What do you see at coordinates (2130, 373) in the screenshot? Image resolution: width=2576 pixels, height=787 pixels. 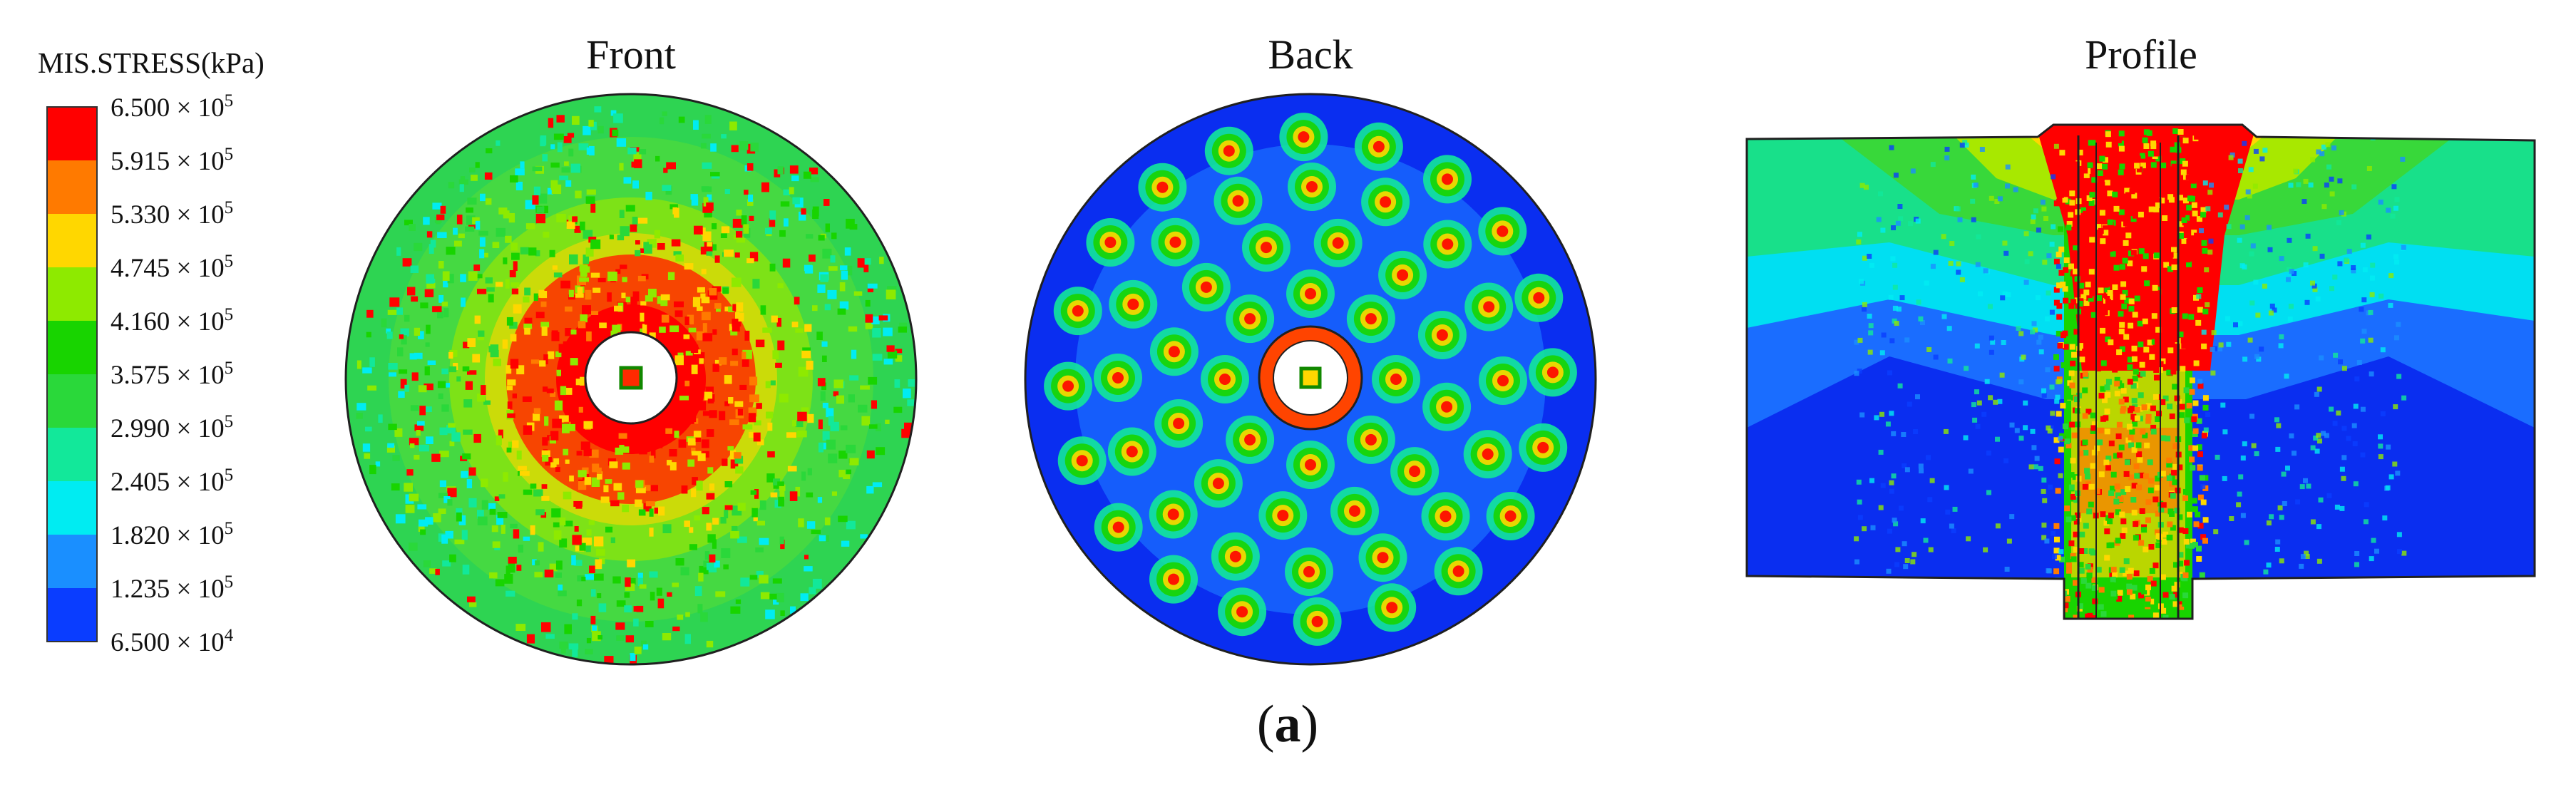 I see `profile-stress-texture` at bounding box center [2130, 373].